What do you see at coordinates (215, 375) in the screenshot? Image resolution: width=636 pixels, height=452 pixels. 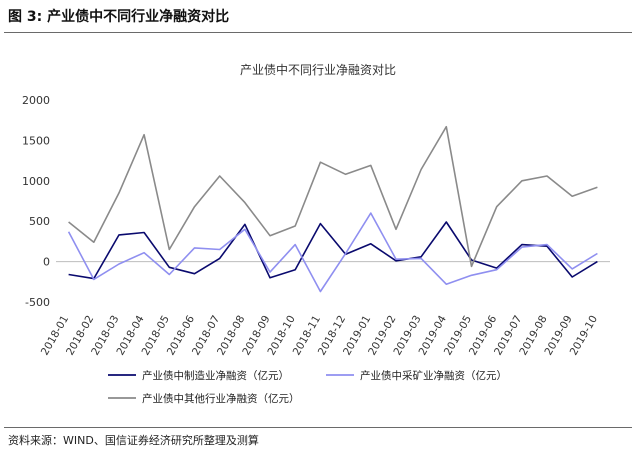 I see `legend-label: 产业债中制造业净融资（亿元）` at bounding box center [215, 375].